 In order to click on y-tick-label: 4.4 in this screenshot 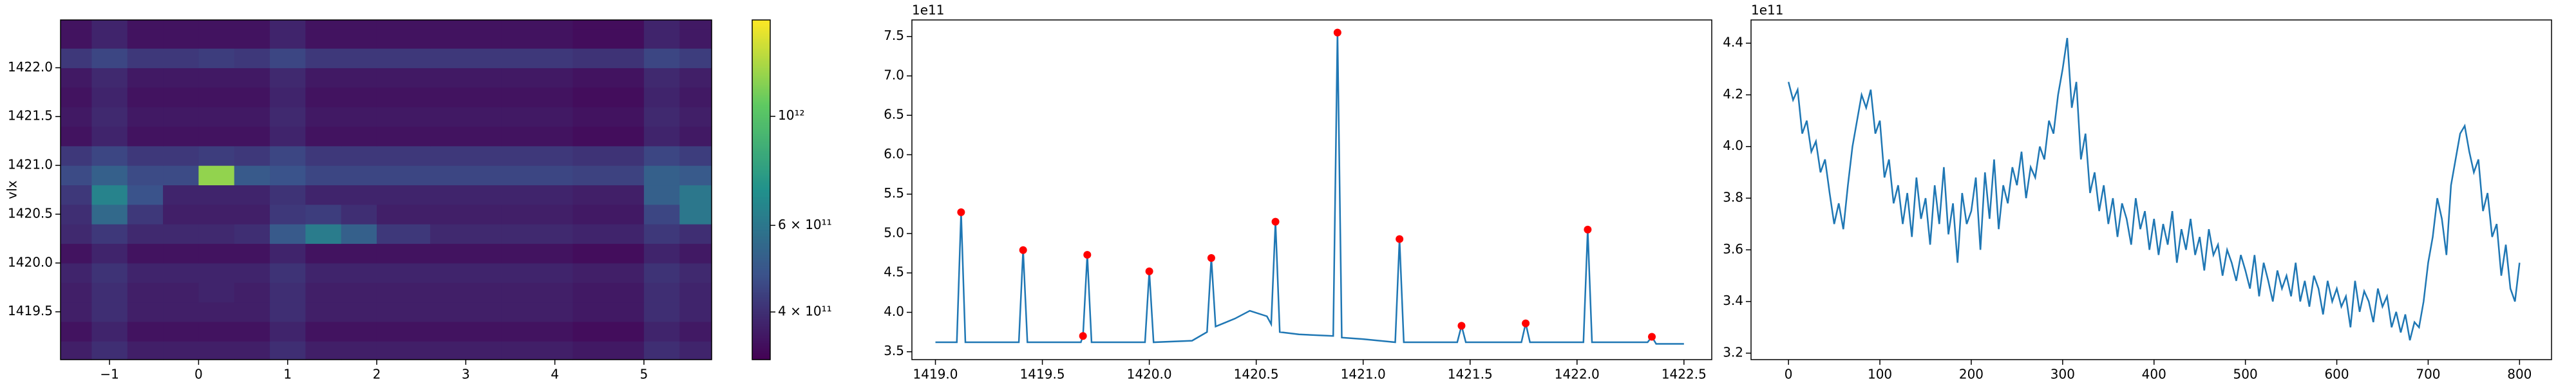, I will do `click(1733, 42)`.